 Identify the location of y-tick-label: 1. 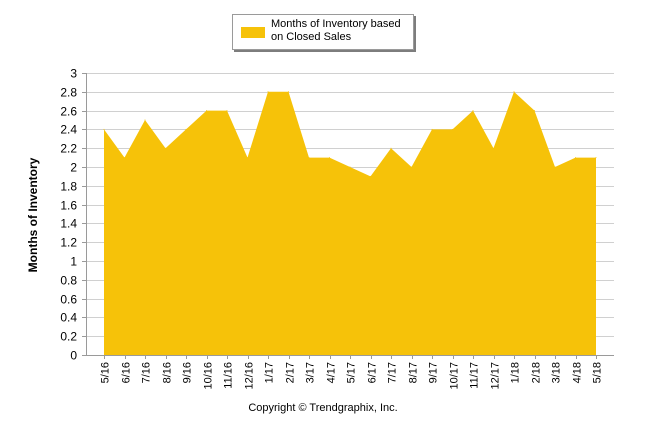
(73, 262).